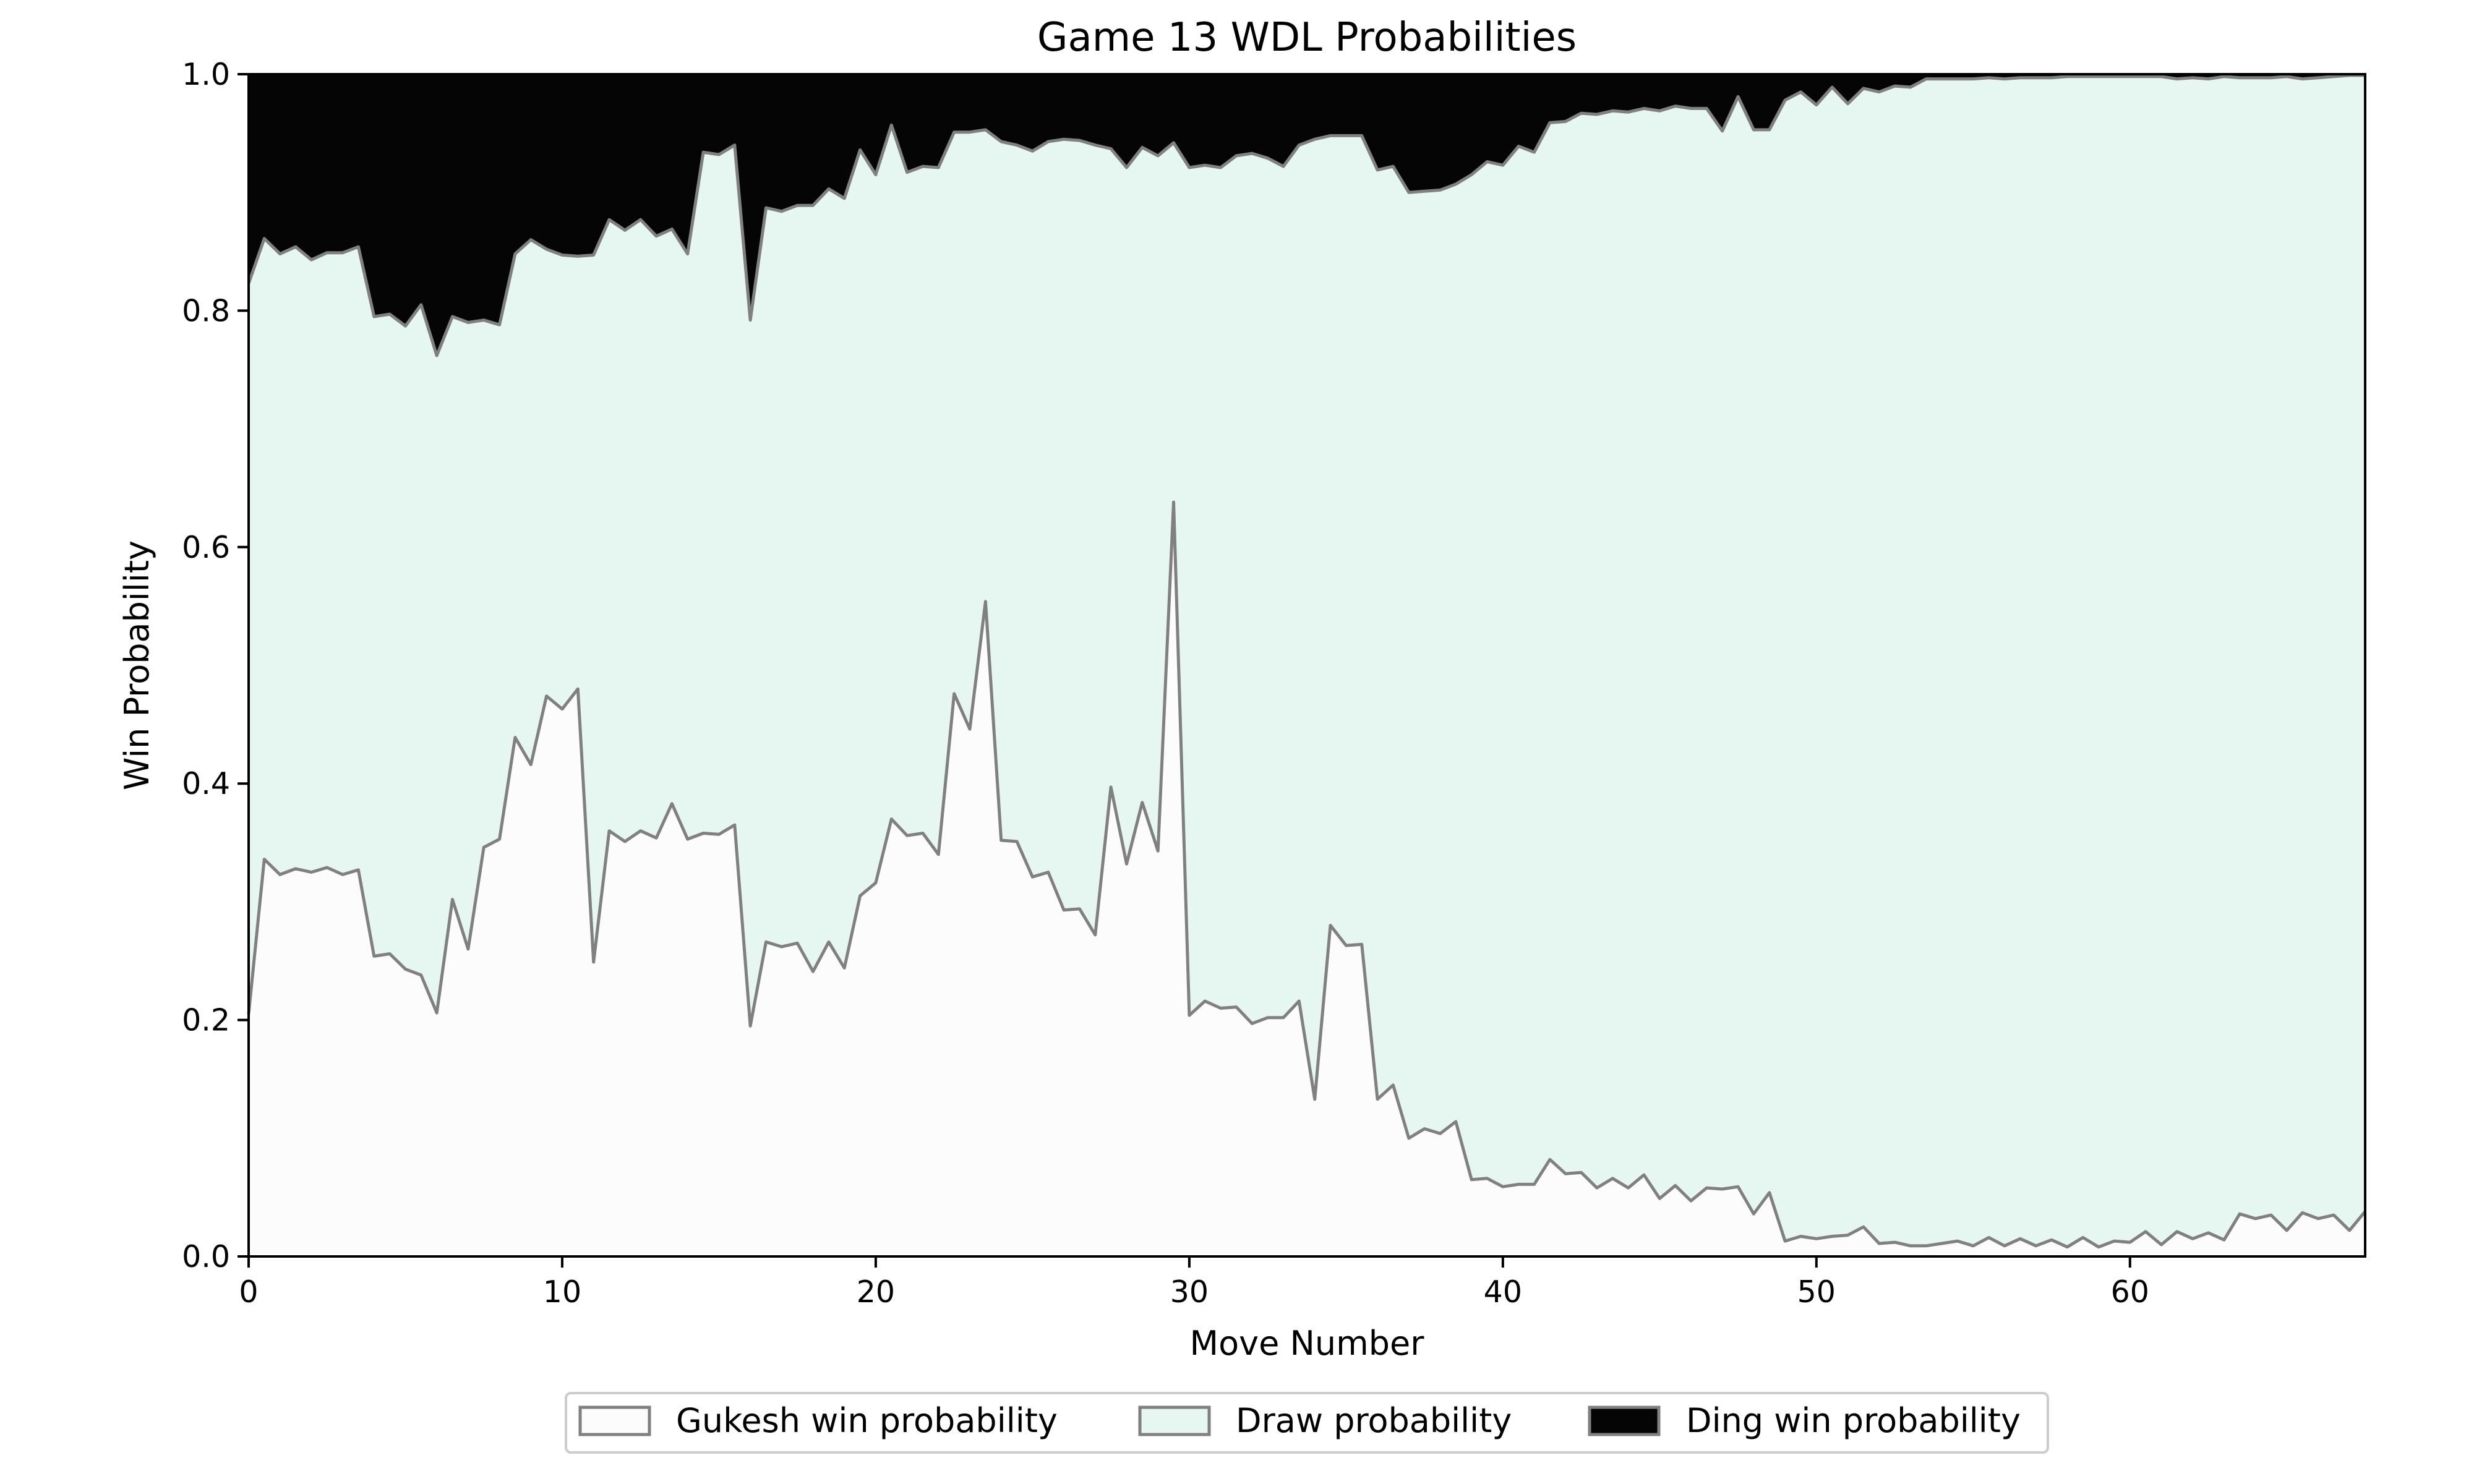  I want to click on x-axis-label: Move Number, so click(1307, 1343).